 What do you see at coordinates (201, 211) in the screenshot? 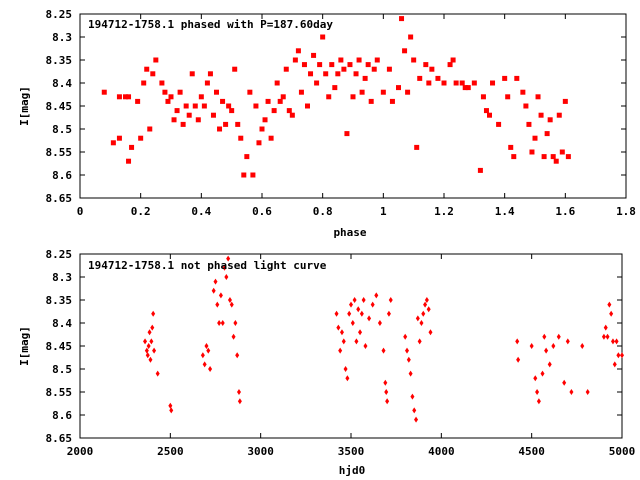
I see `phased-x-tick-label: 0.4` at bounding box center [201, 211].